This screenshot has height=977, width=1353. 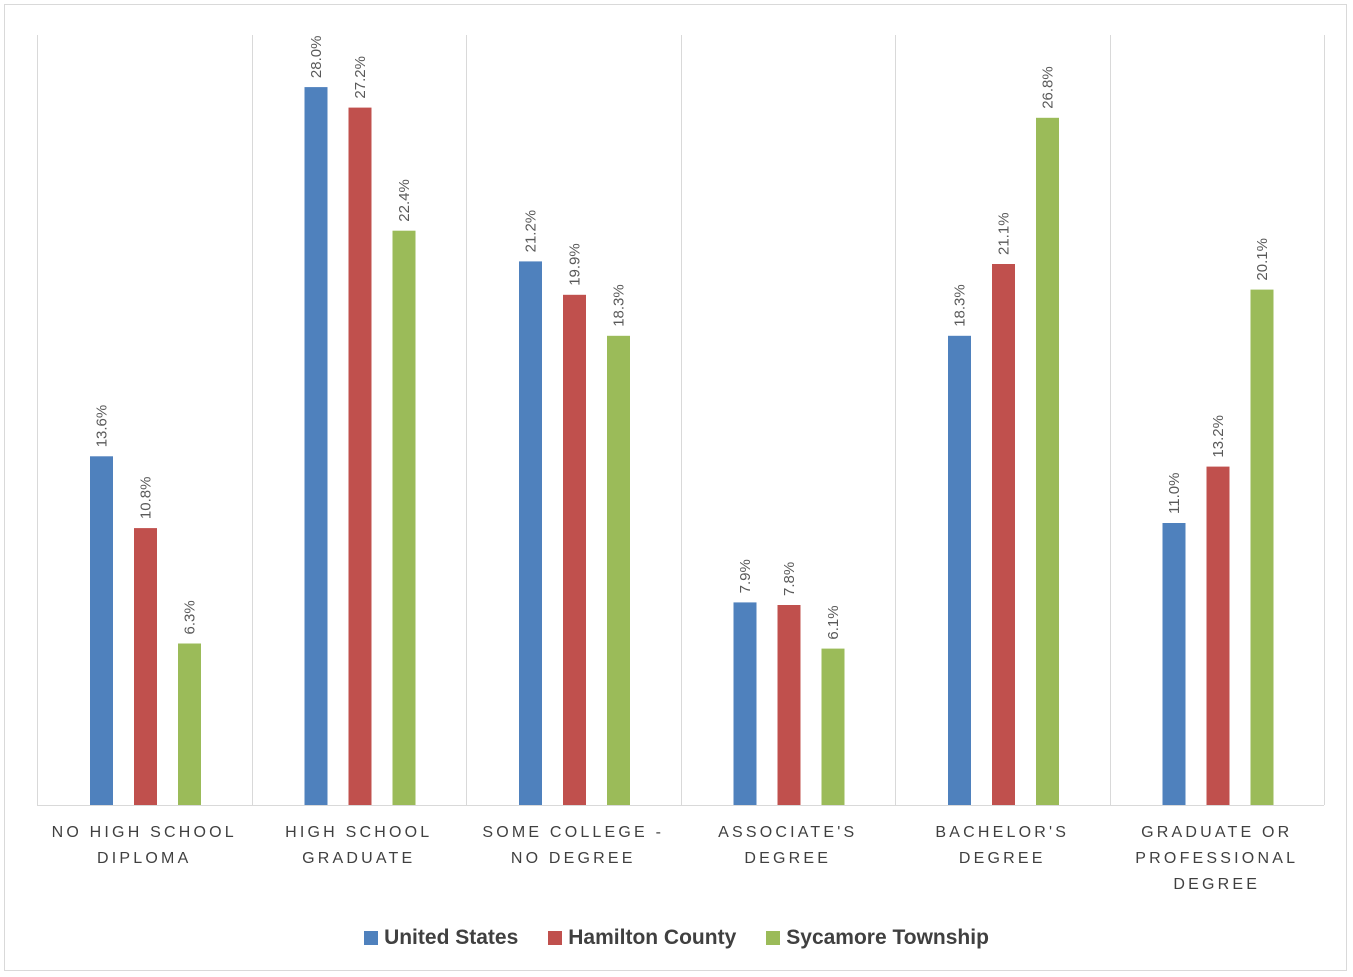 What do you see at coordinates (531, 231) in the screenshot?
I see `data-label: 21.2%` at bounding box center [531, 231].